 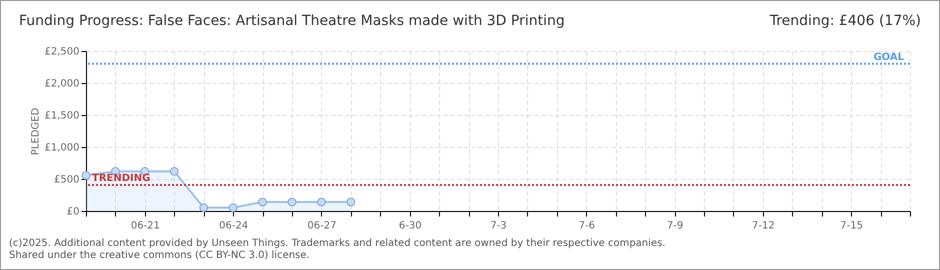 What do you see at coordinates (67, 180) in the screenshot?
I see `y-tick-label: £500` at bounding box center [67, 180].